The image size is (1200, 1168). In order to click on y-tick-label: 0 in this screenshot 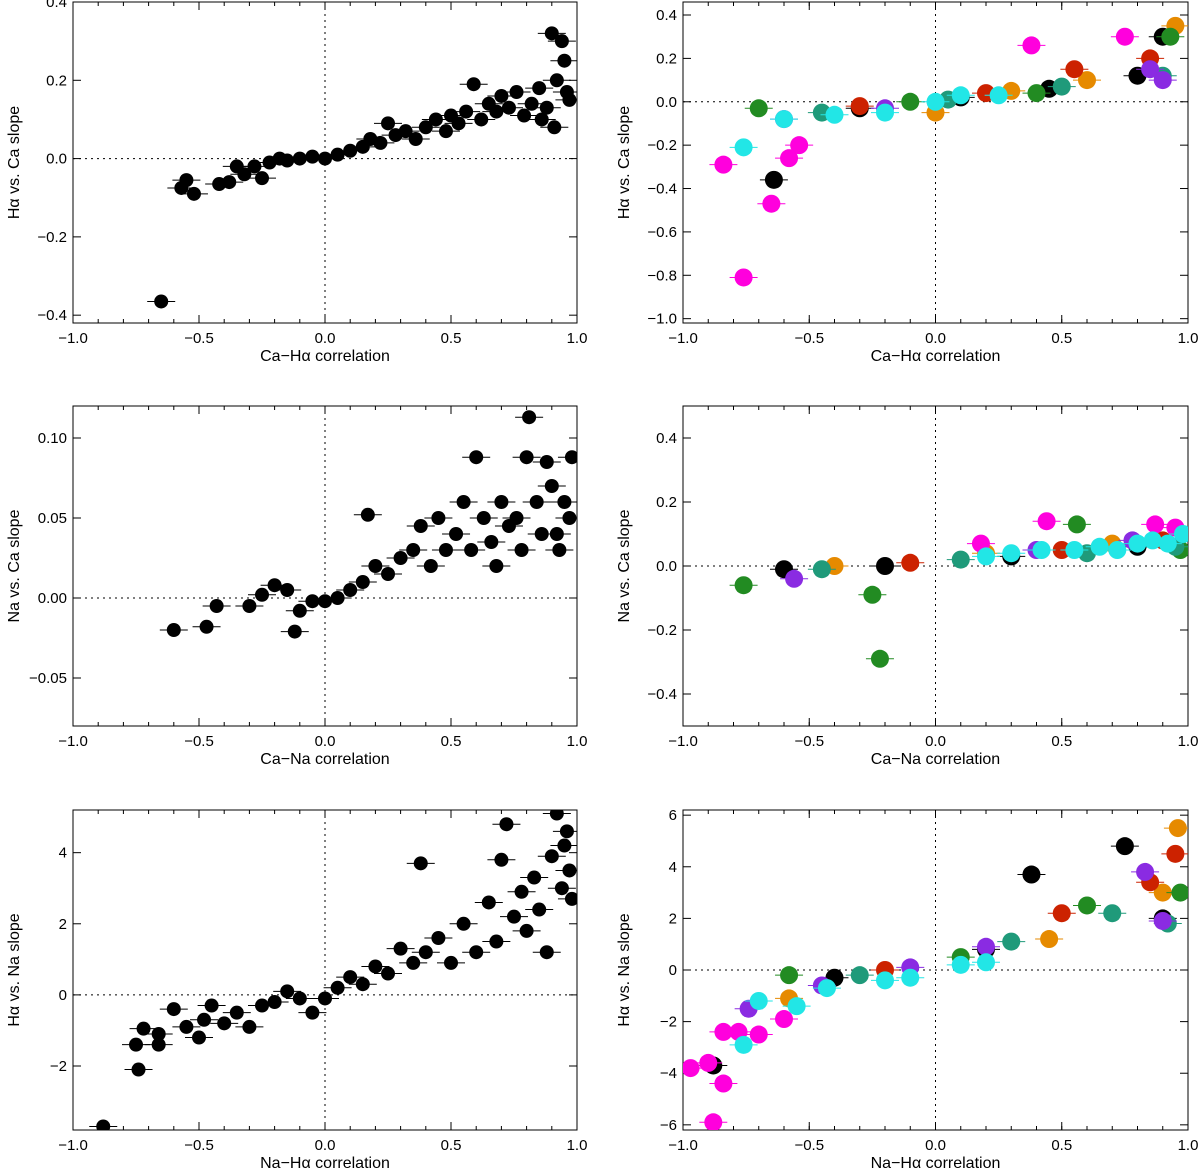, I will do `click(63, 995)`.